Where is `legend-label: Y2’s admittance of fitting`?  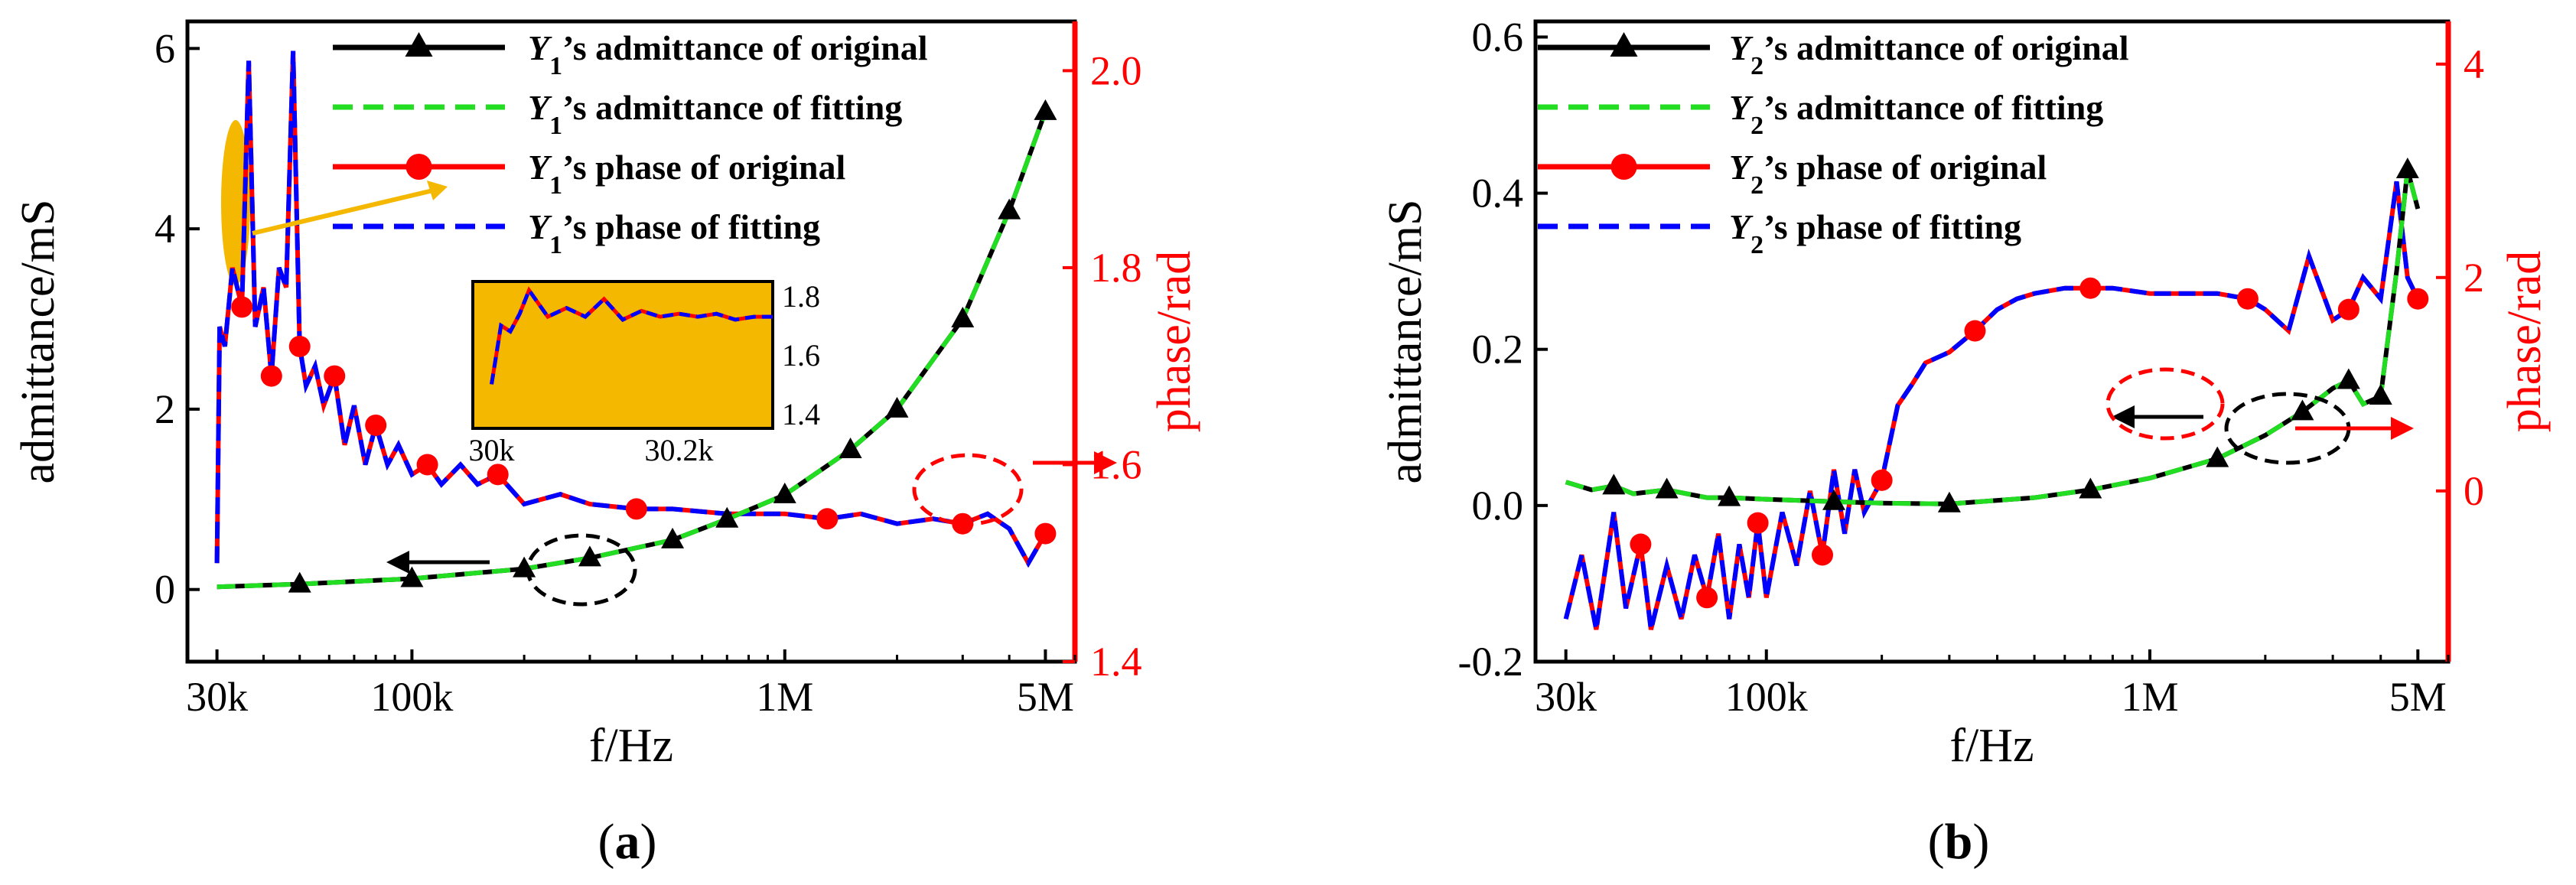
legend-label: Y2’s admittance of fitting is located at coordinates (1916, 114).